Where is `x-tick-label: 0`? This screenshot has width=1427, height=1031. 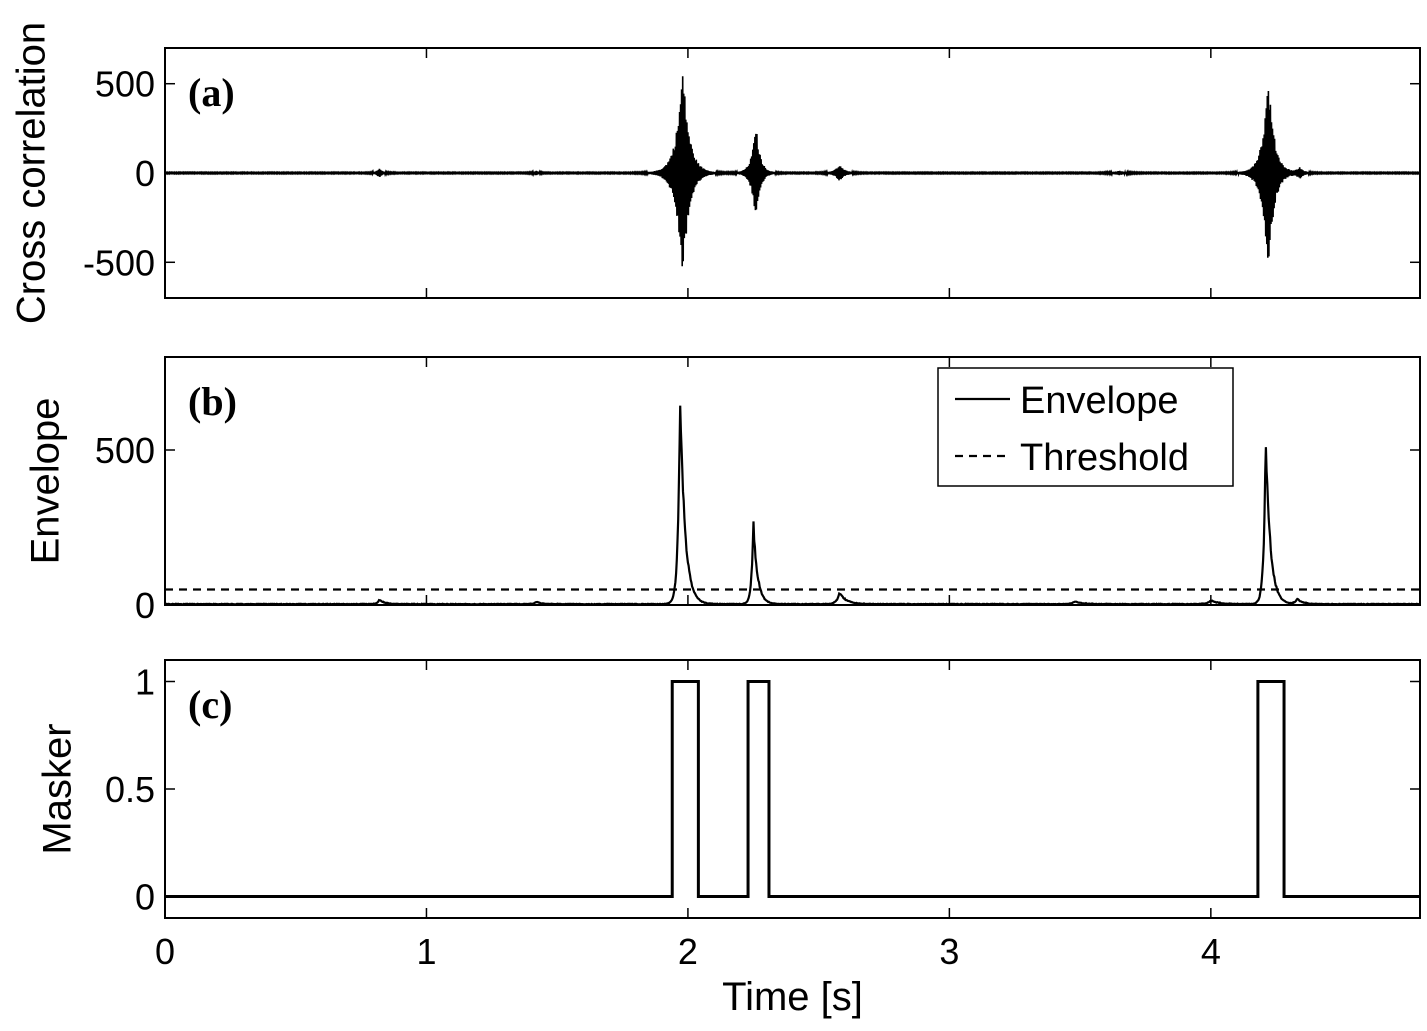
x-tick-label: 0 is located at coordinates (165, 951).